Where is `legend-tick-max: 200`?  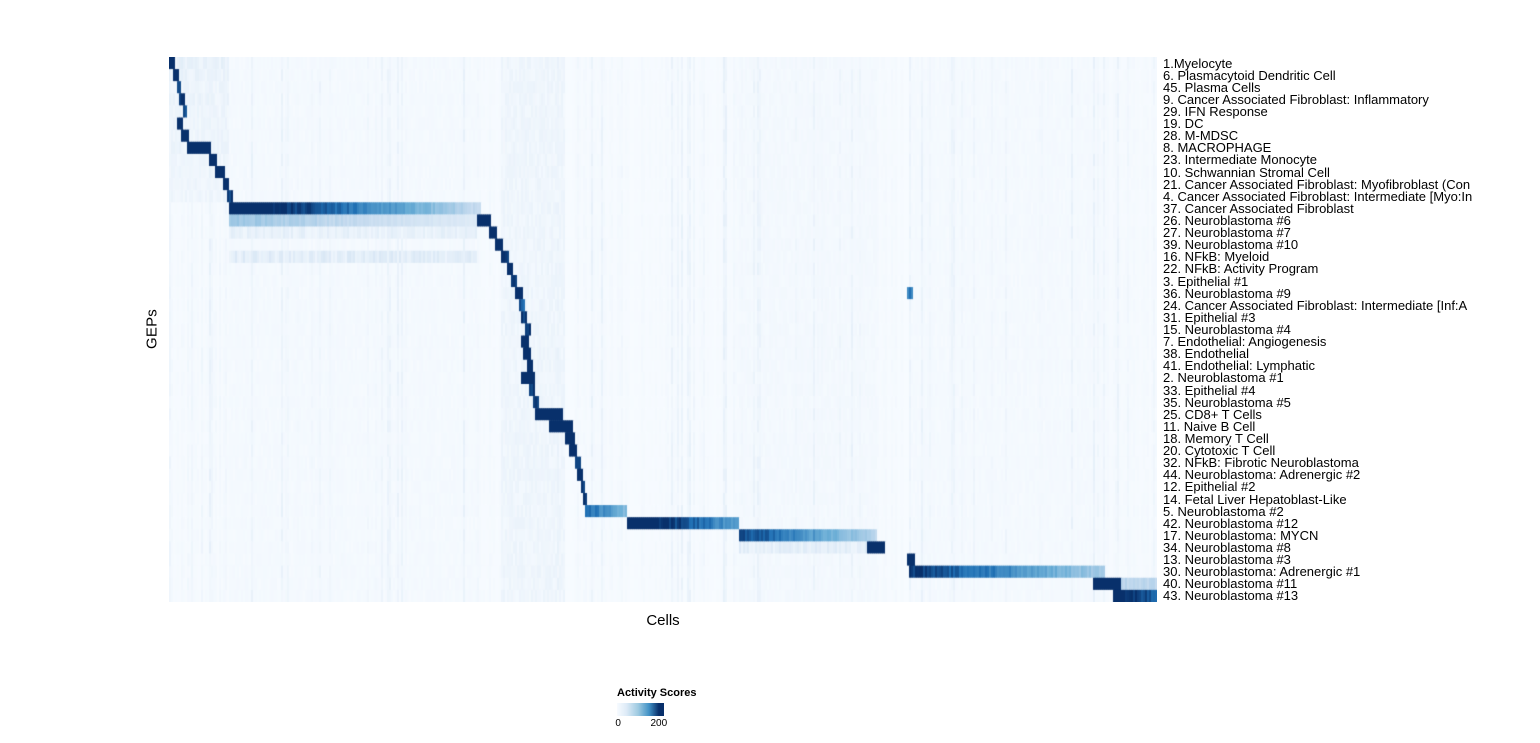 legend-tick-max: 200 is located at coordinates (659, 723).